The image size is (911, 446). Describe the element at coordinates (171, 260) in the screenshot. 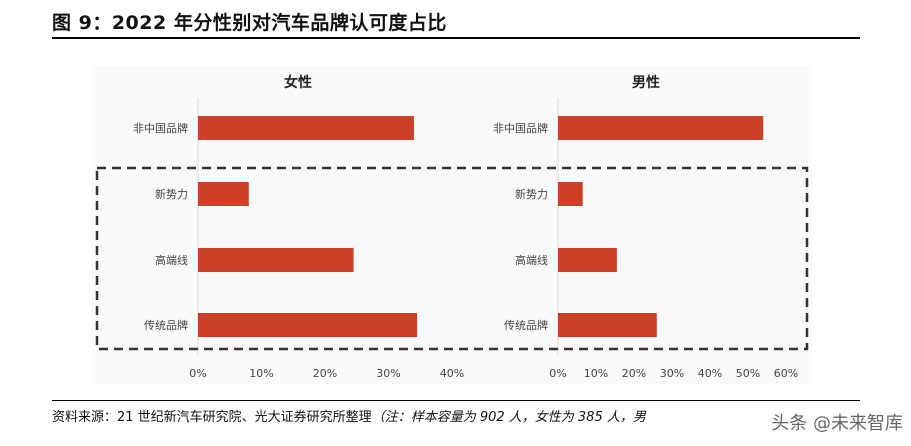

I see `female-category-label: 高端线` at that location.